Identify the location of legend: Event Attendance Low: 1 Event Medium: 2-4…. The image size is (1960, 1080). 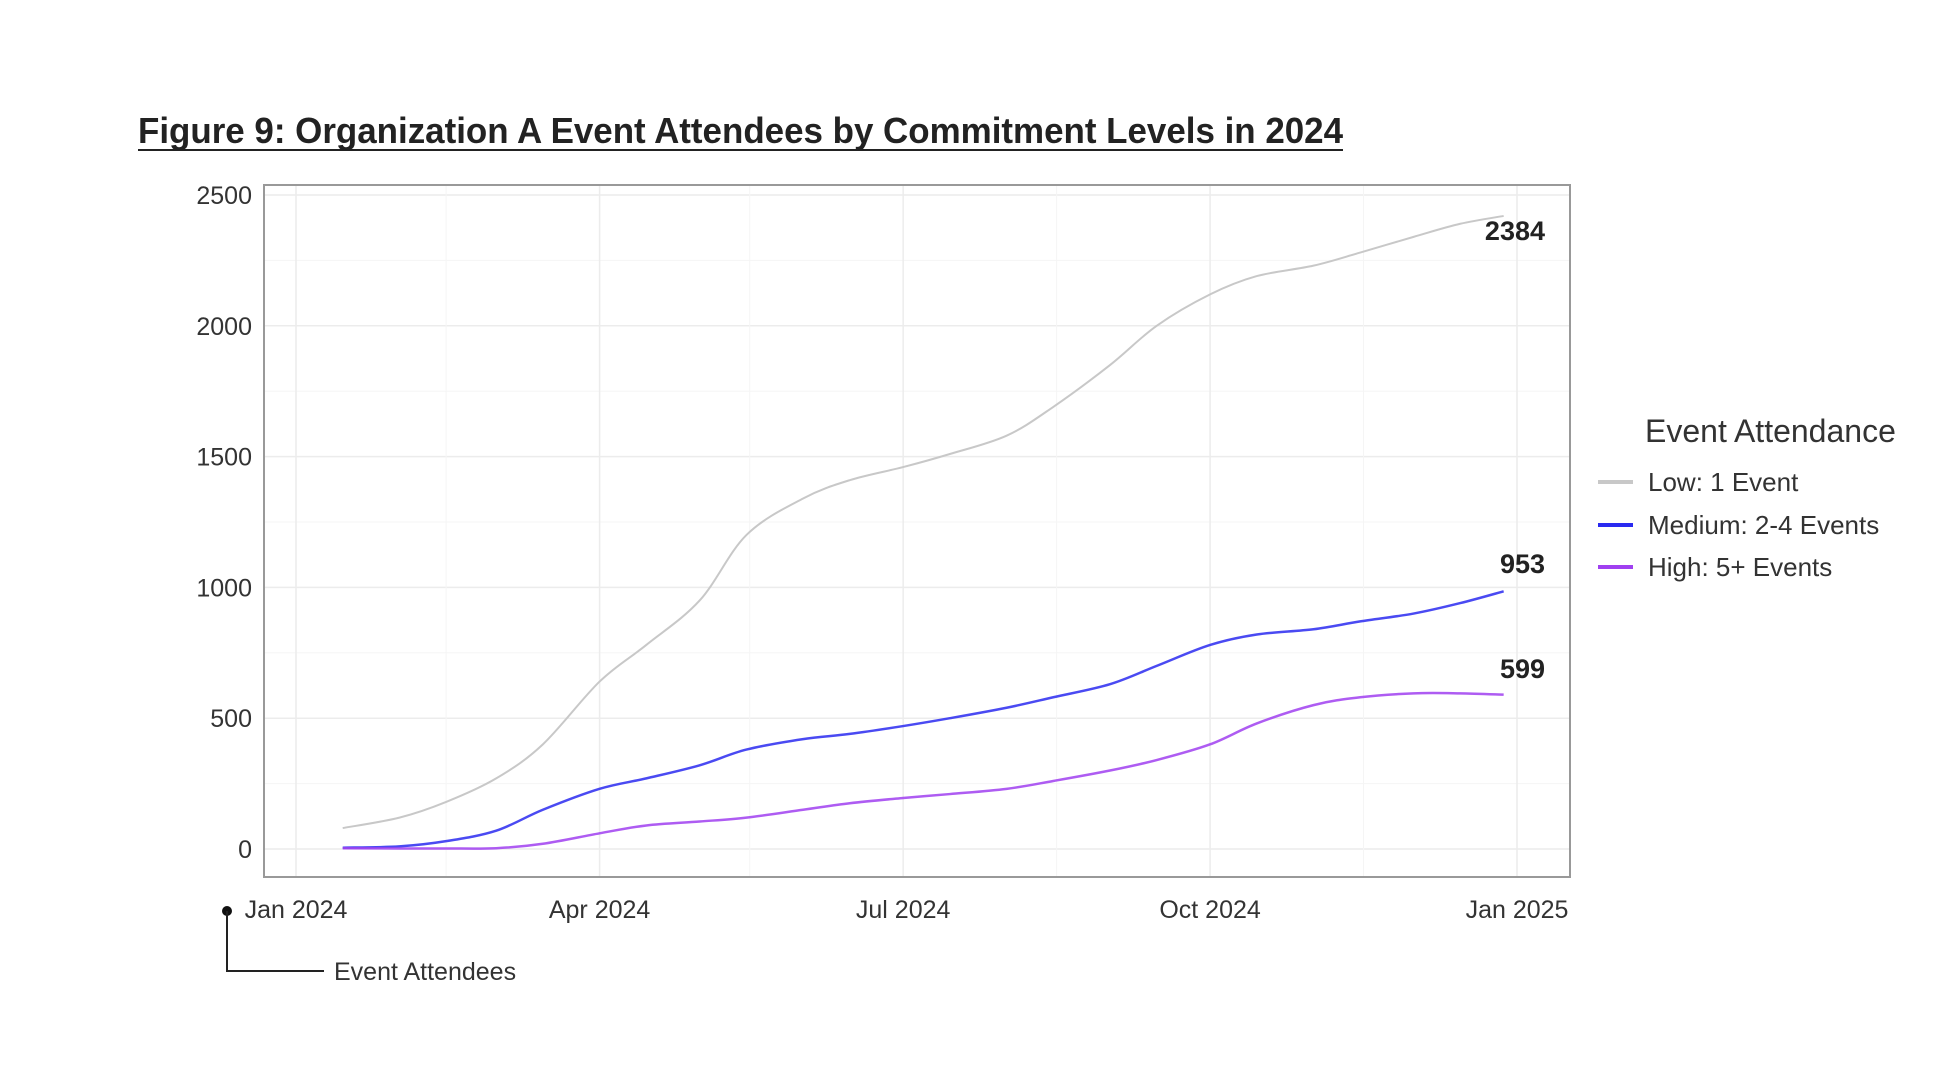
(1747, 497).